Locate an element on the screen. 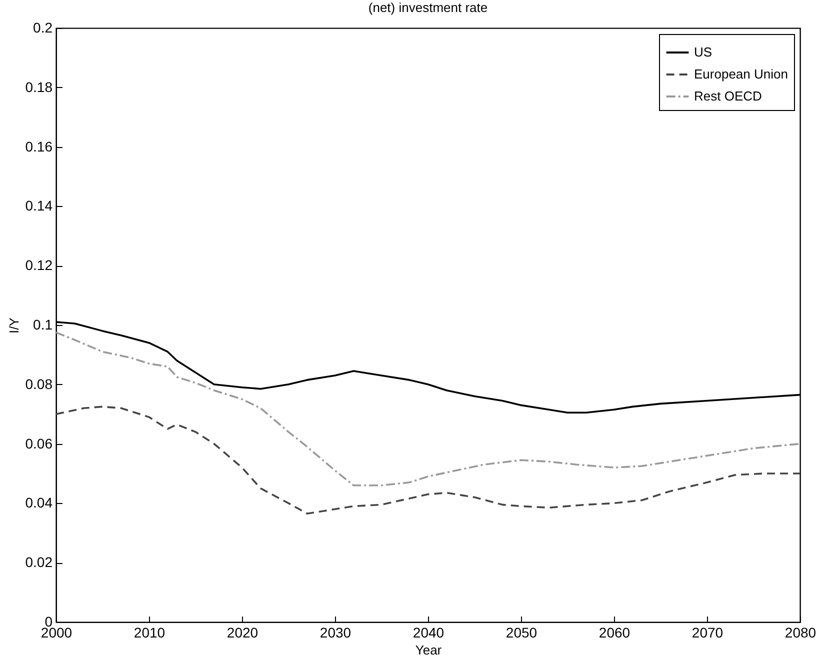  x-tick-label: 2040 is located at coordinates (428, 632).